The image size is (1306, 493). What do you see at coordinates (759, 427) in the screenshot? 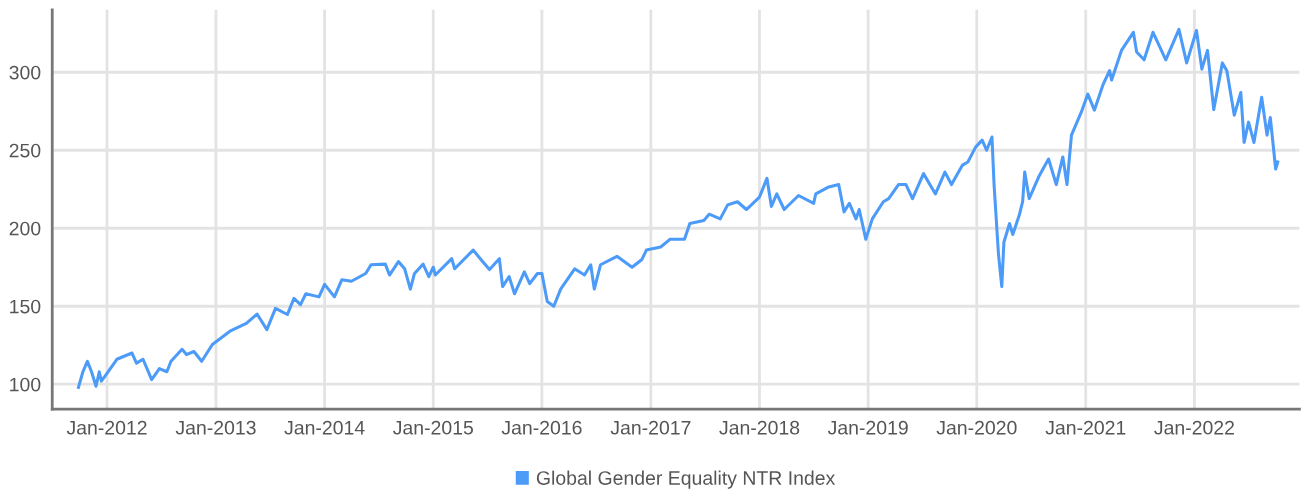
I see `x-tick-label: Jan-2018` at bounding box center [759, 427].